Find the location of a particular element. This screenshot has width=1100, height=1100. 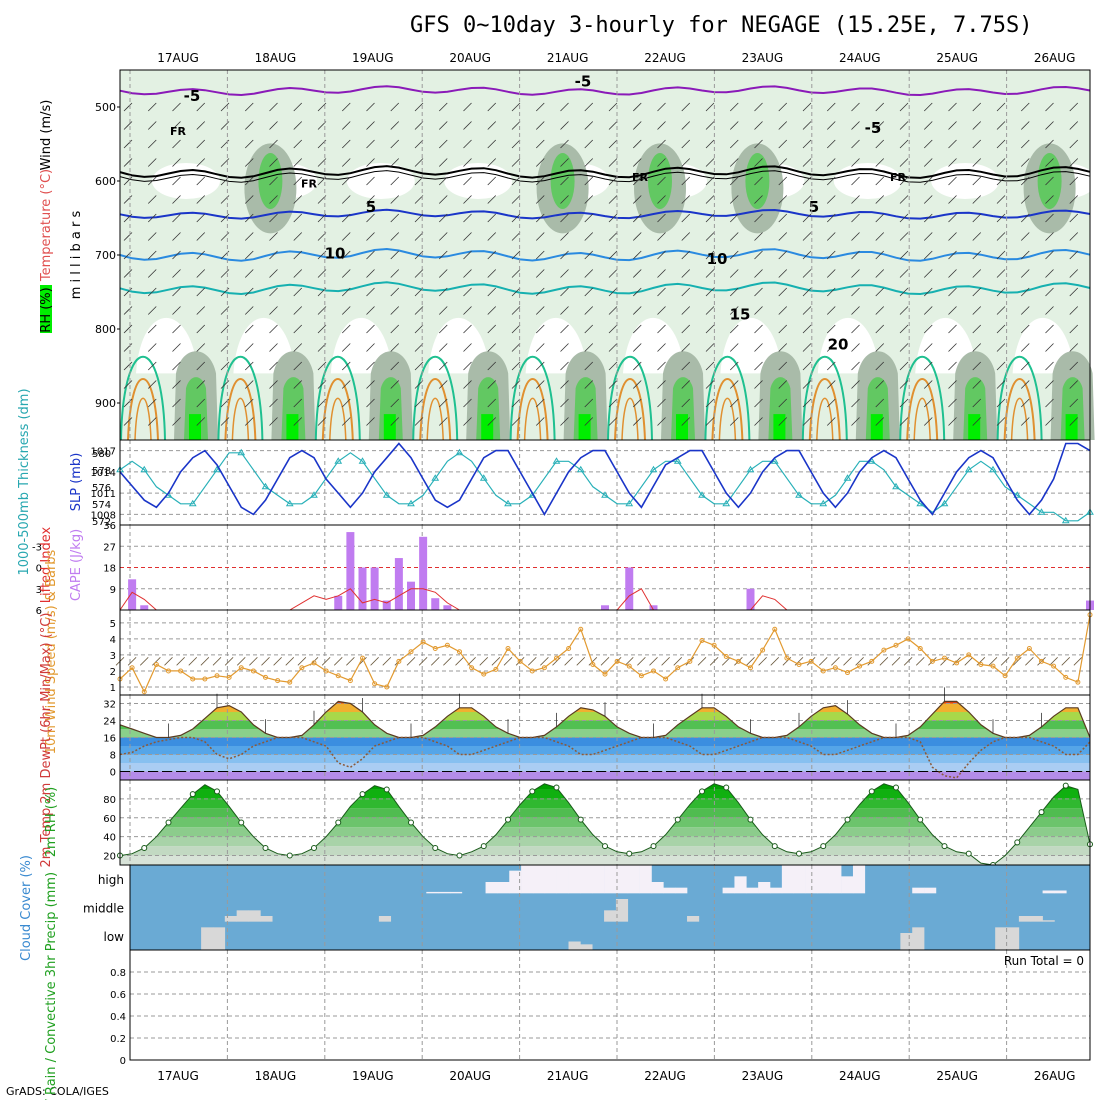

rh-color-bands is located at coordinates (605, 824).